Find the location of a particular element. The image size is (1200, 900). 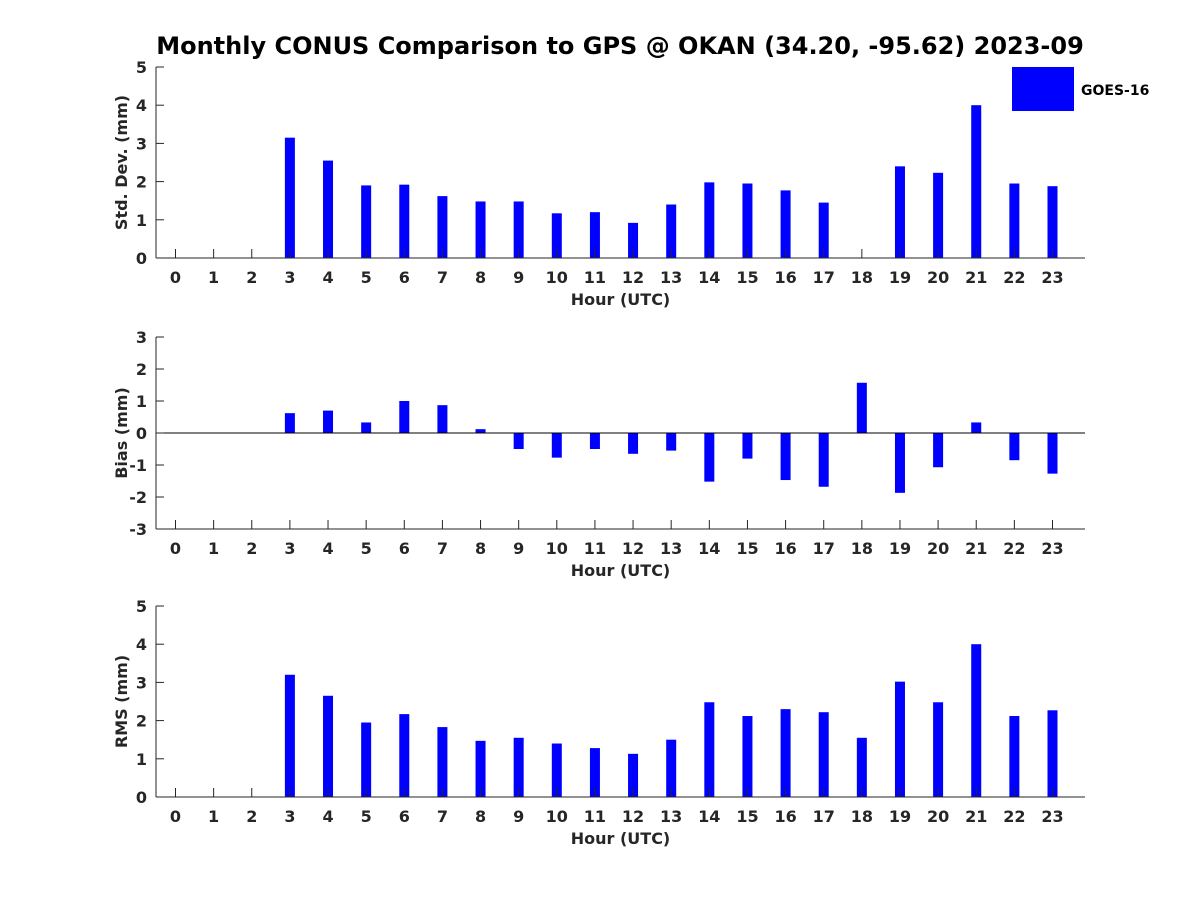

y-tick-label: 1 is located at coordinates (141, 401).